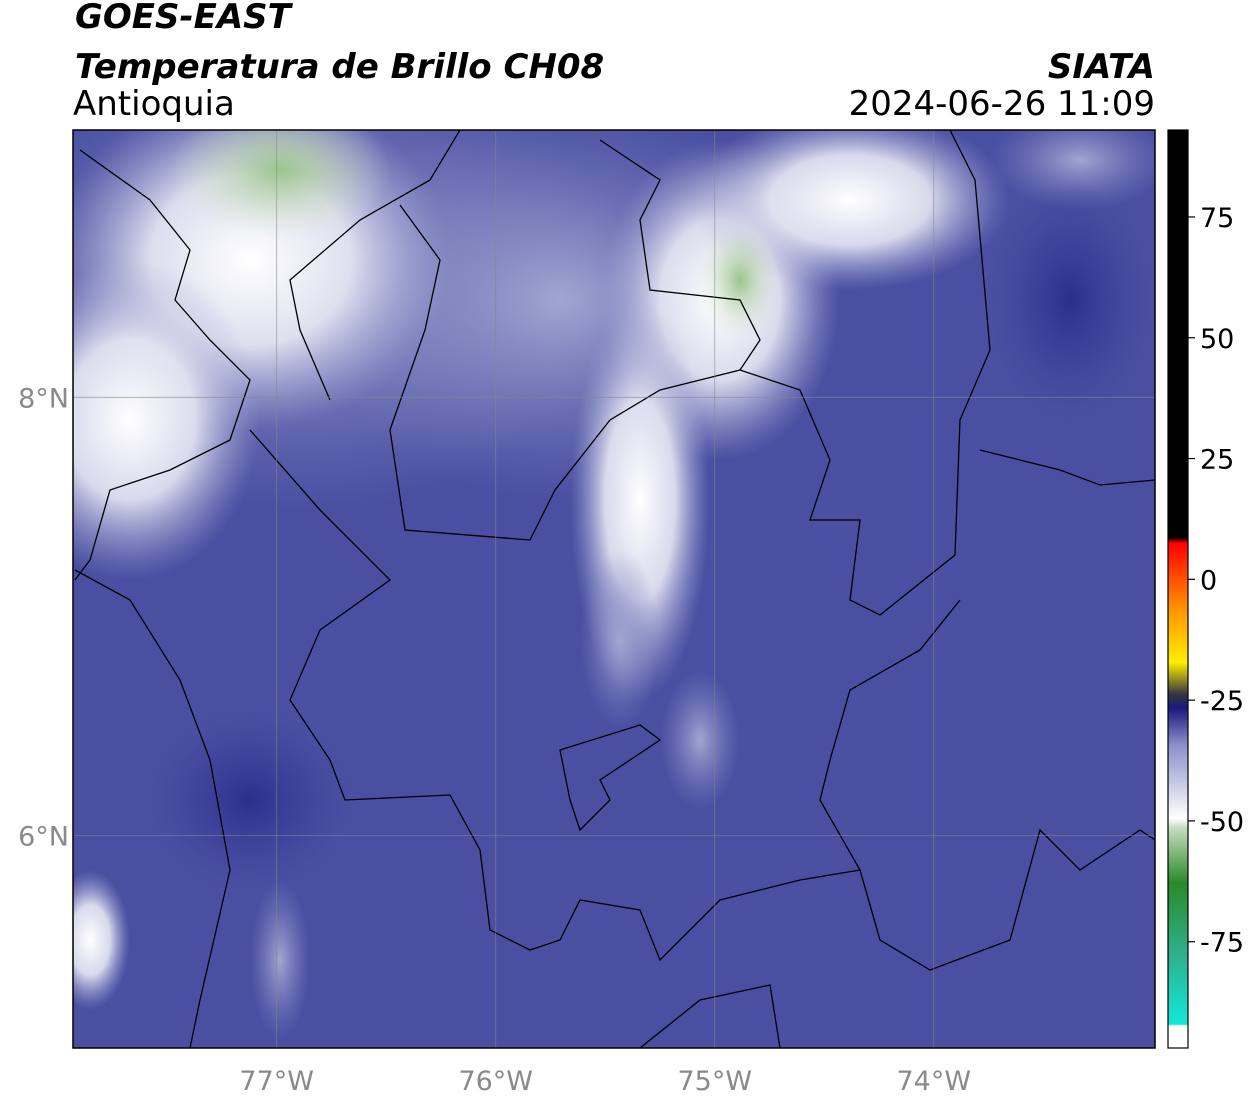 The width and height of the screenshot is (1252, 1099). What do you see at coordinates (1178, 589) in the screenshot?
I see `colorbar` at bounding box center [1178, 589].